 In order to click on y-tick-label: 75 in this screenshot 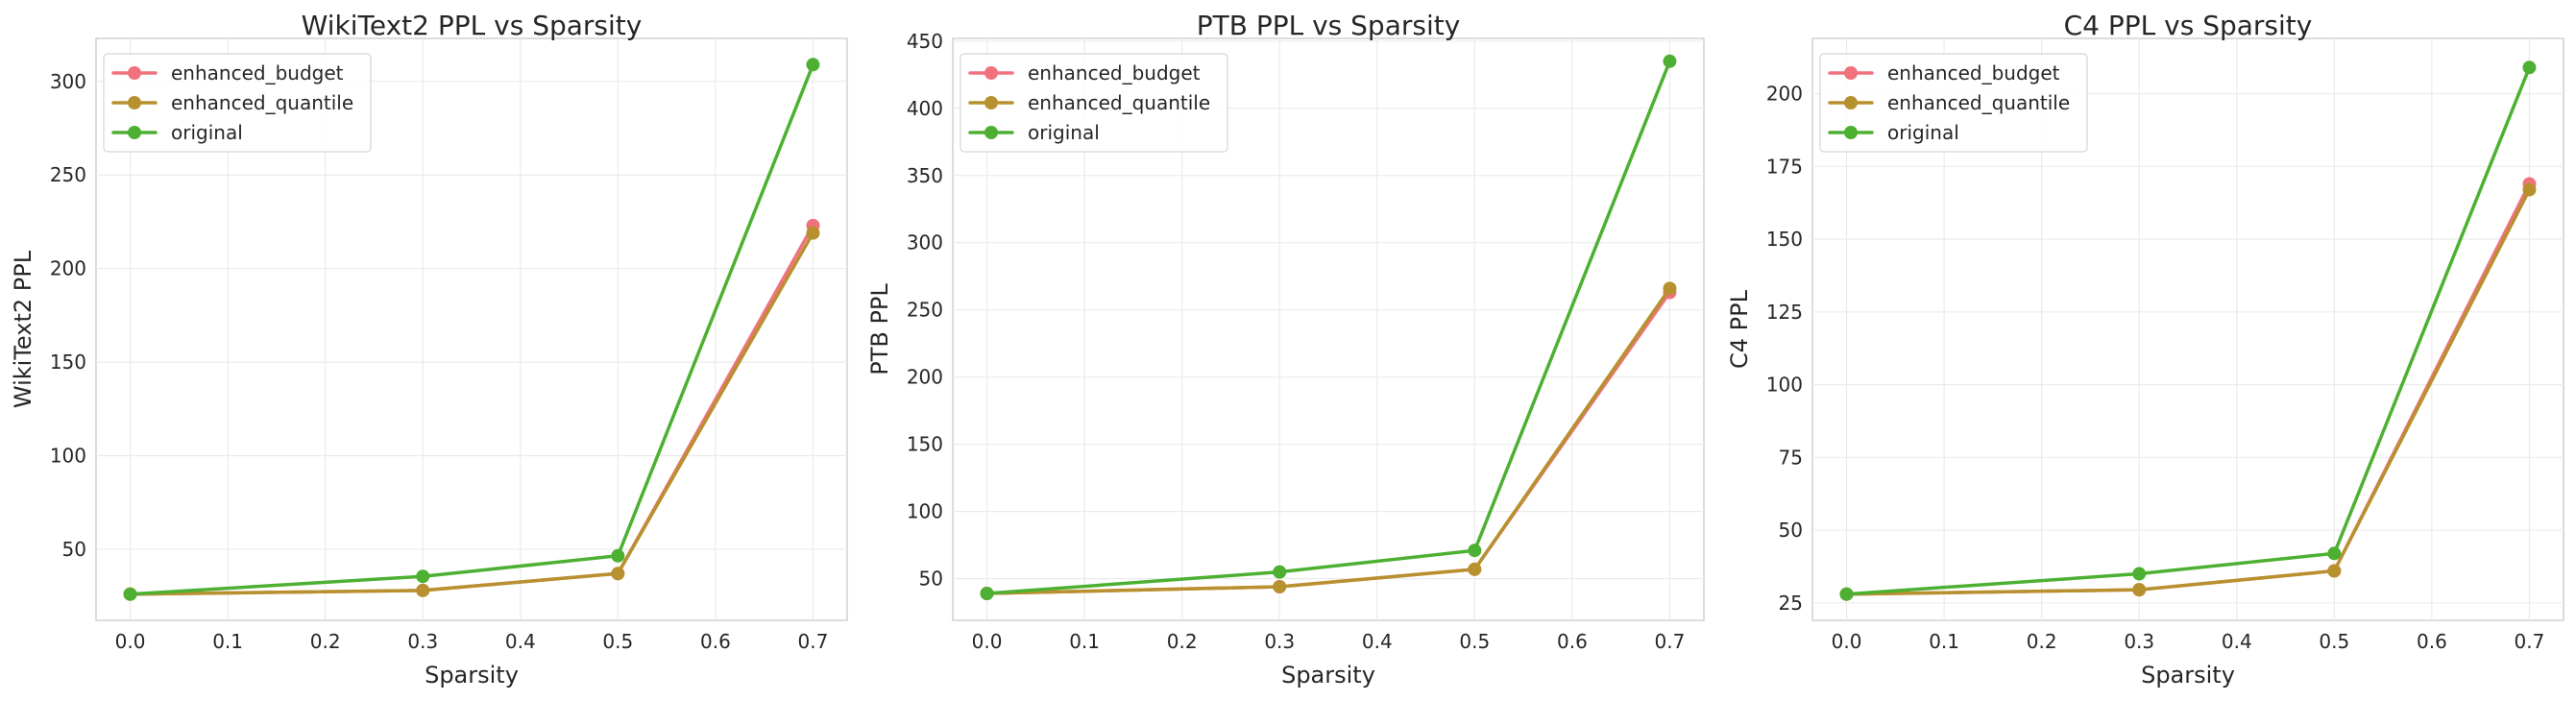, I will do `click(1791, 458)`.